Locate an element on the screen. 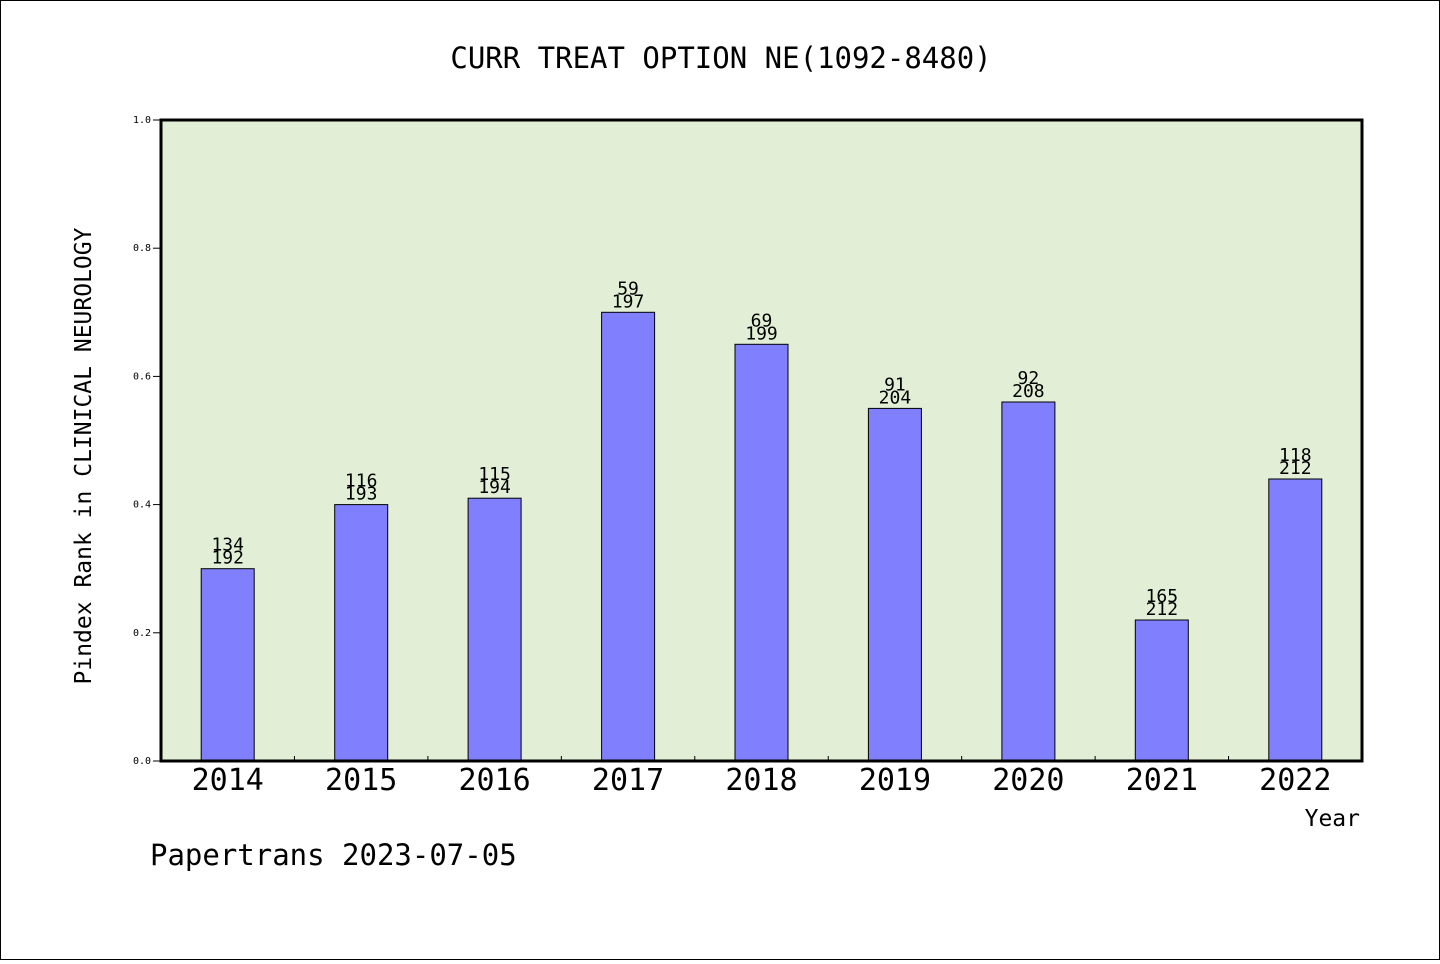 This screenshot has height=964, width=1440. bar-label-bottom-2020: 208 is located at coordinates (1028, 391).